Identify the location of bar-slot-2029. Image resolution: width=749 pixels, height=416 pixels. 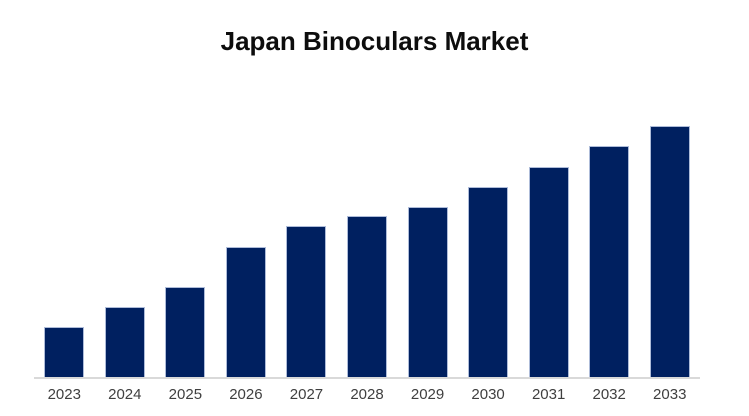
(427, 238).